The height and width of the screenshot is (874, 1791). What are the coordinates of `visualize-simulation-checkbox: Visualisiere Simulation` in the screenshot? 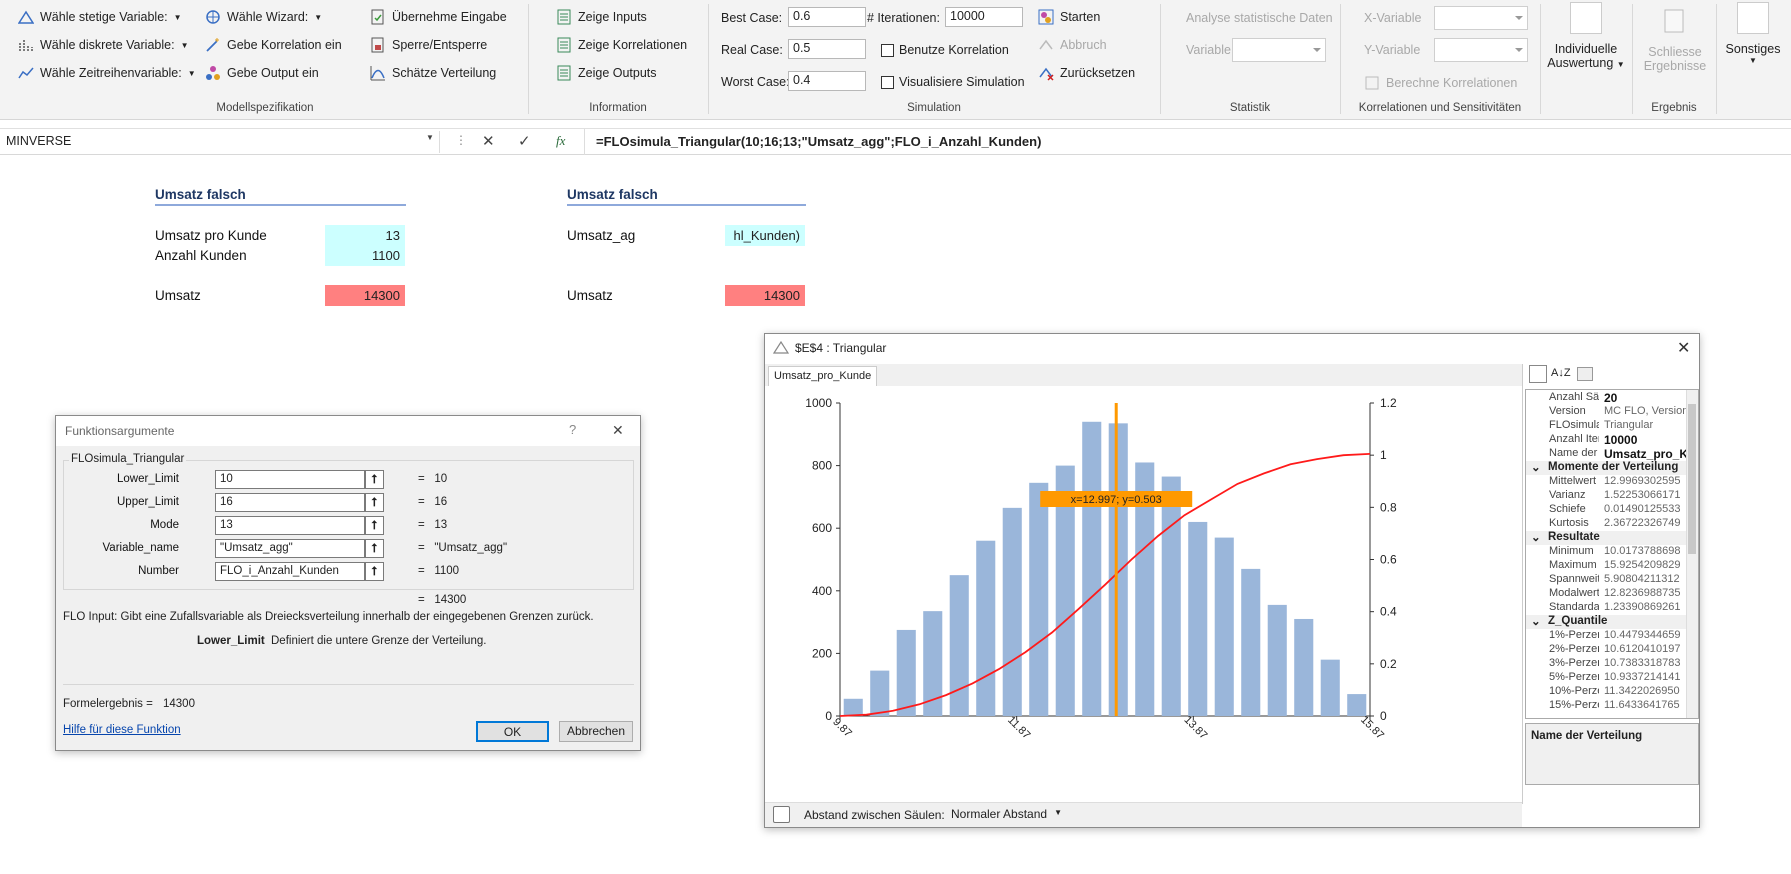 It's located at (953, 82).